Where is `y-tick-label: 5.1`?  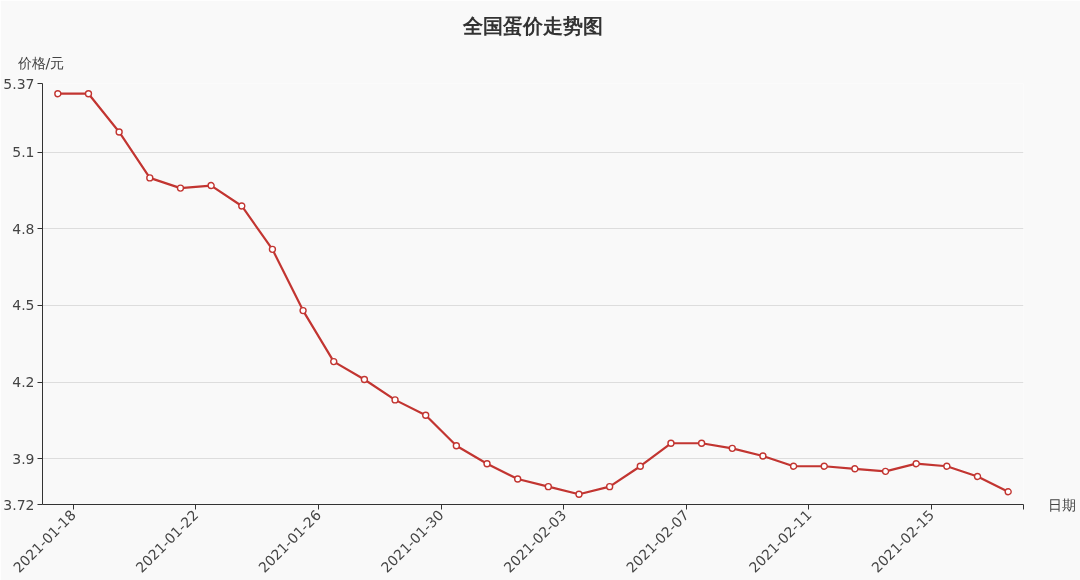 y-tick-label: 5.1 is located at coordinates (23, 152).